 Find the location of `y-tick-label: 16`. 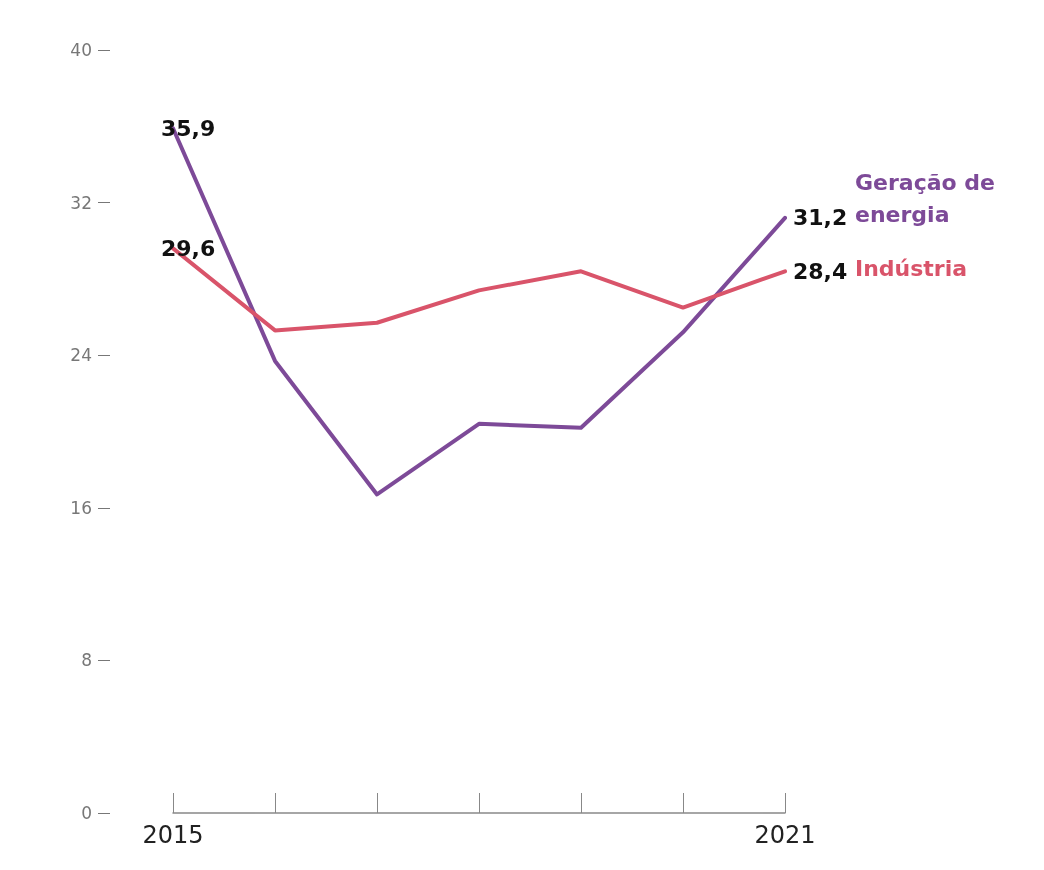

y-tick-label: 16 is located at coordinates (81, 507).